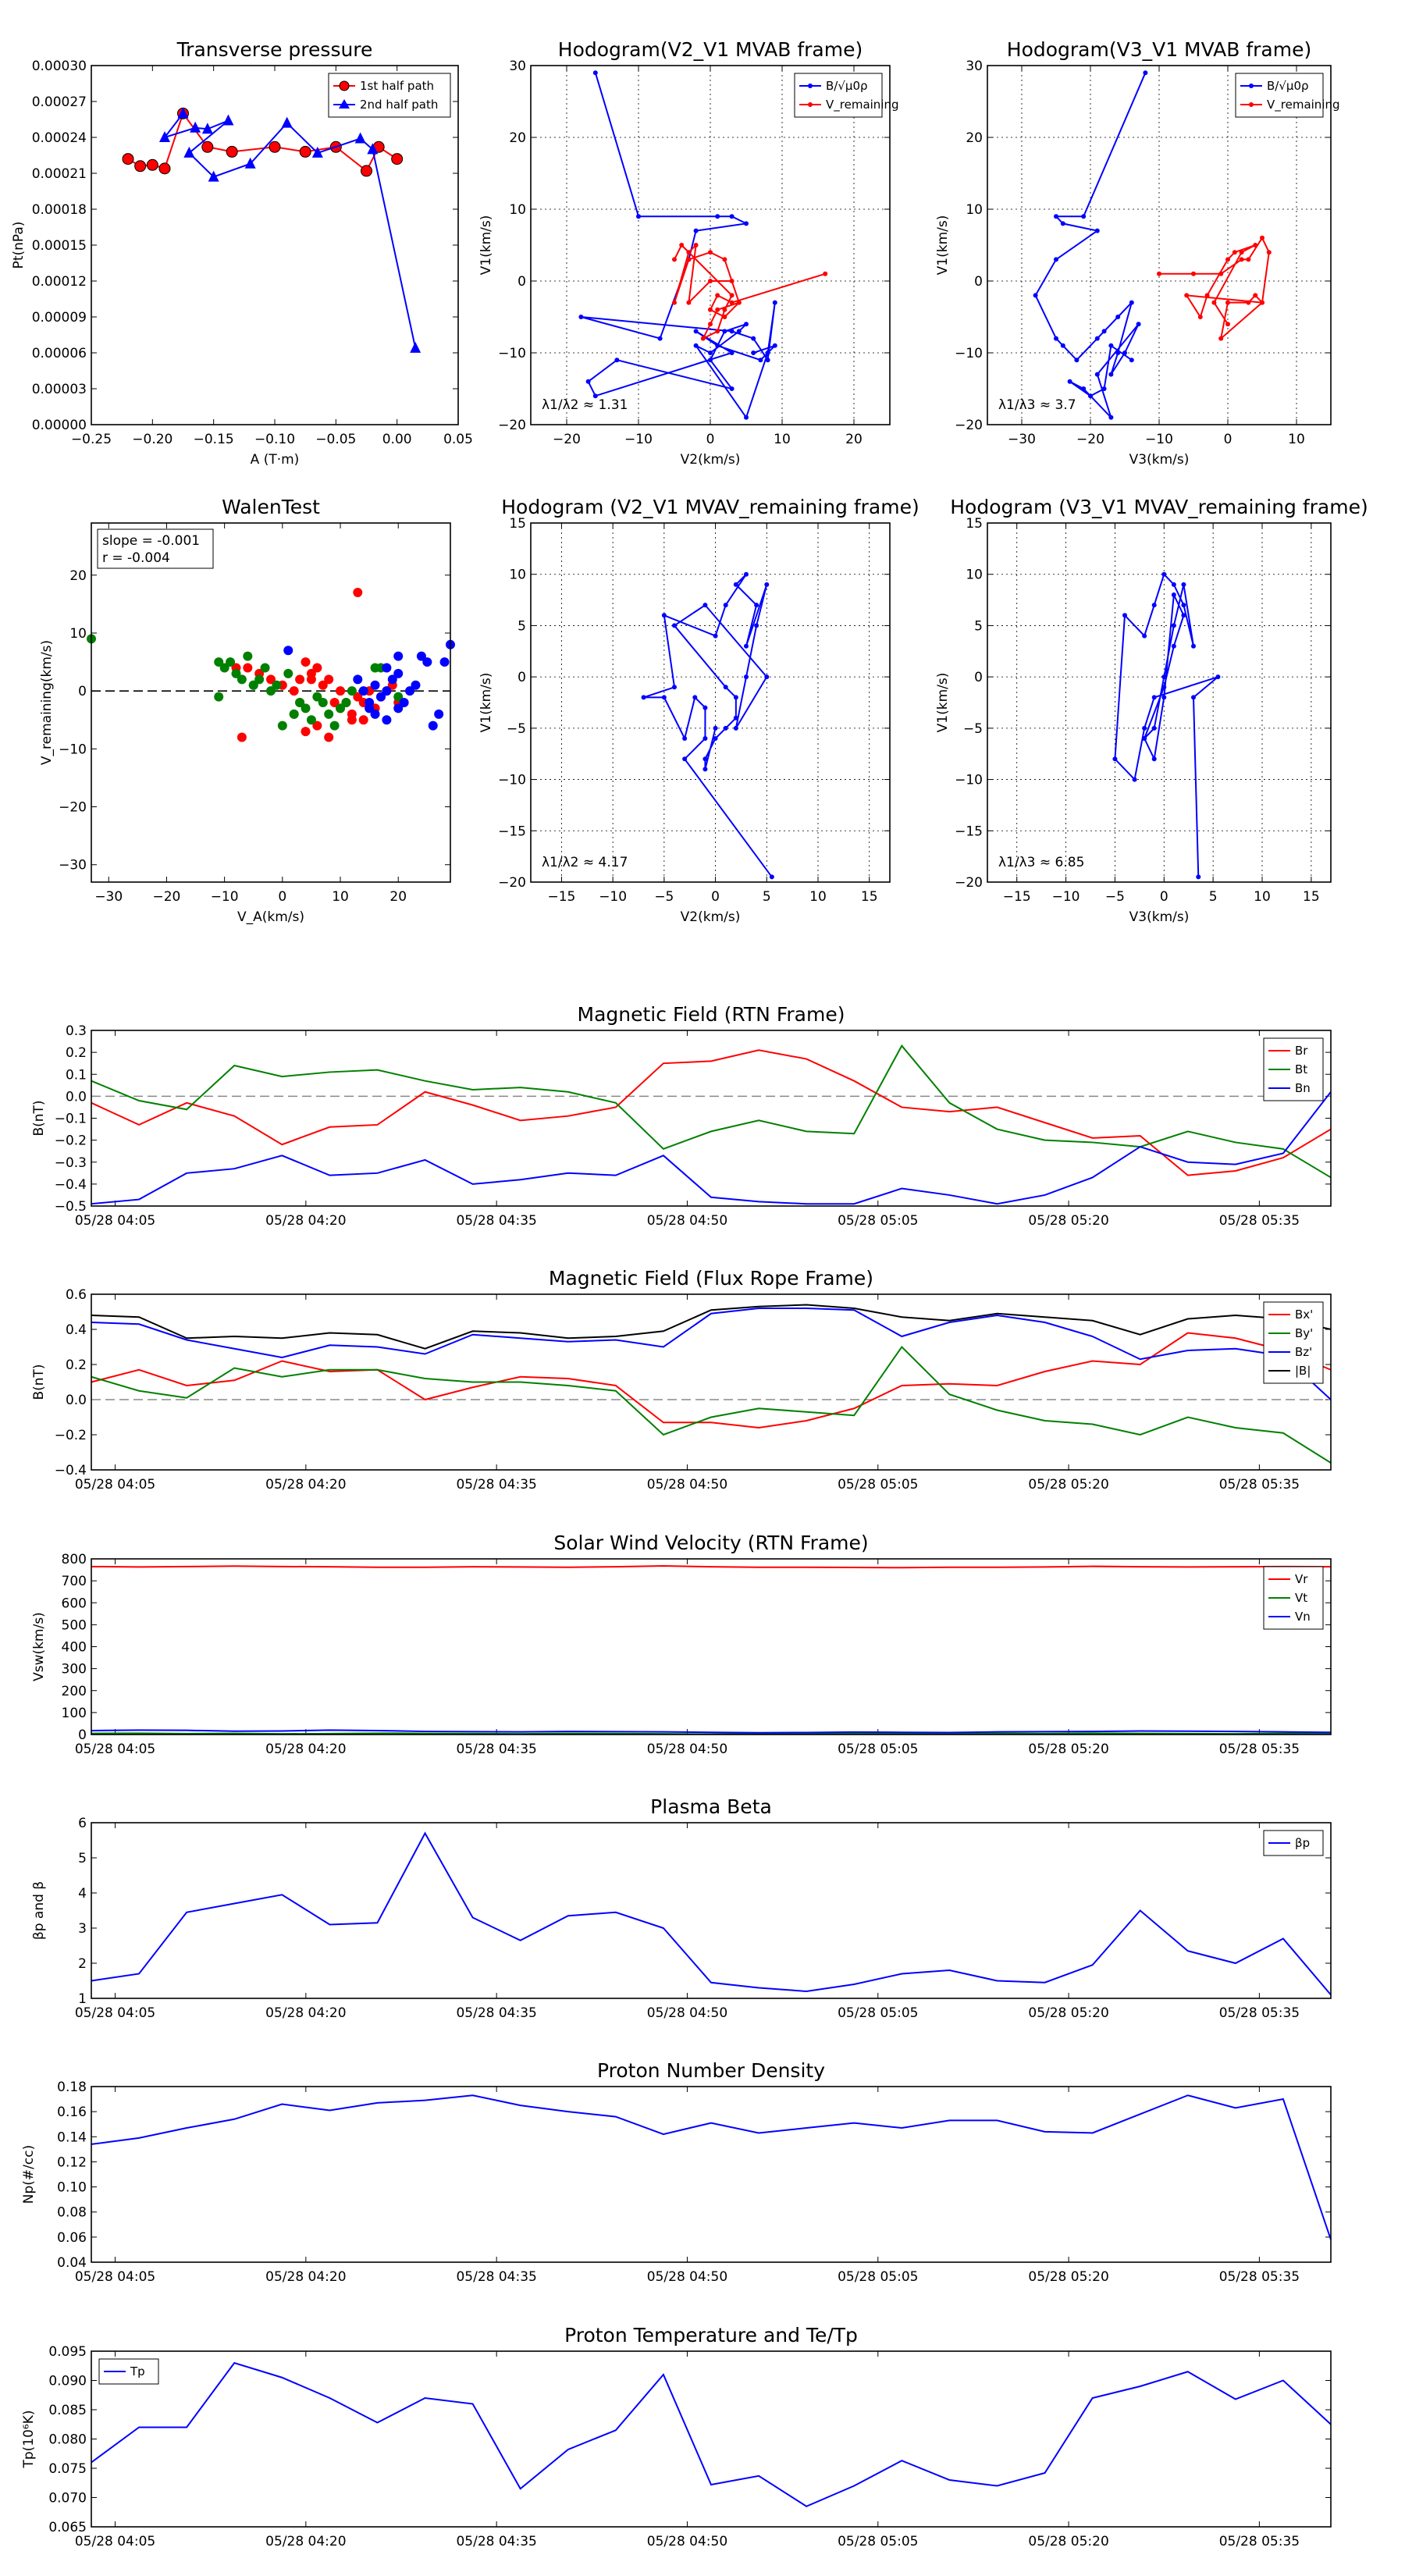  What do you see at coordinates (687, 1749) in the screenshot?
I see `x-tick-label: 05/28 04:50` at bounding box center [687, 1749].